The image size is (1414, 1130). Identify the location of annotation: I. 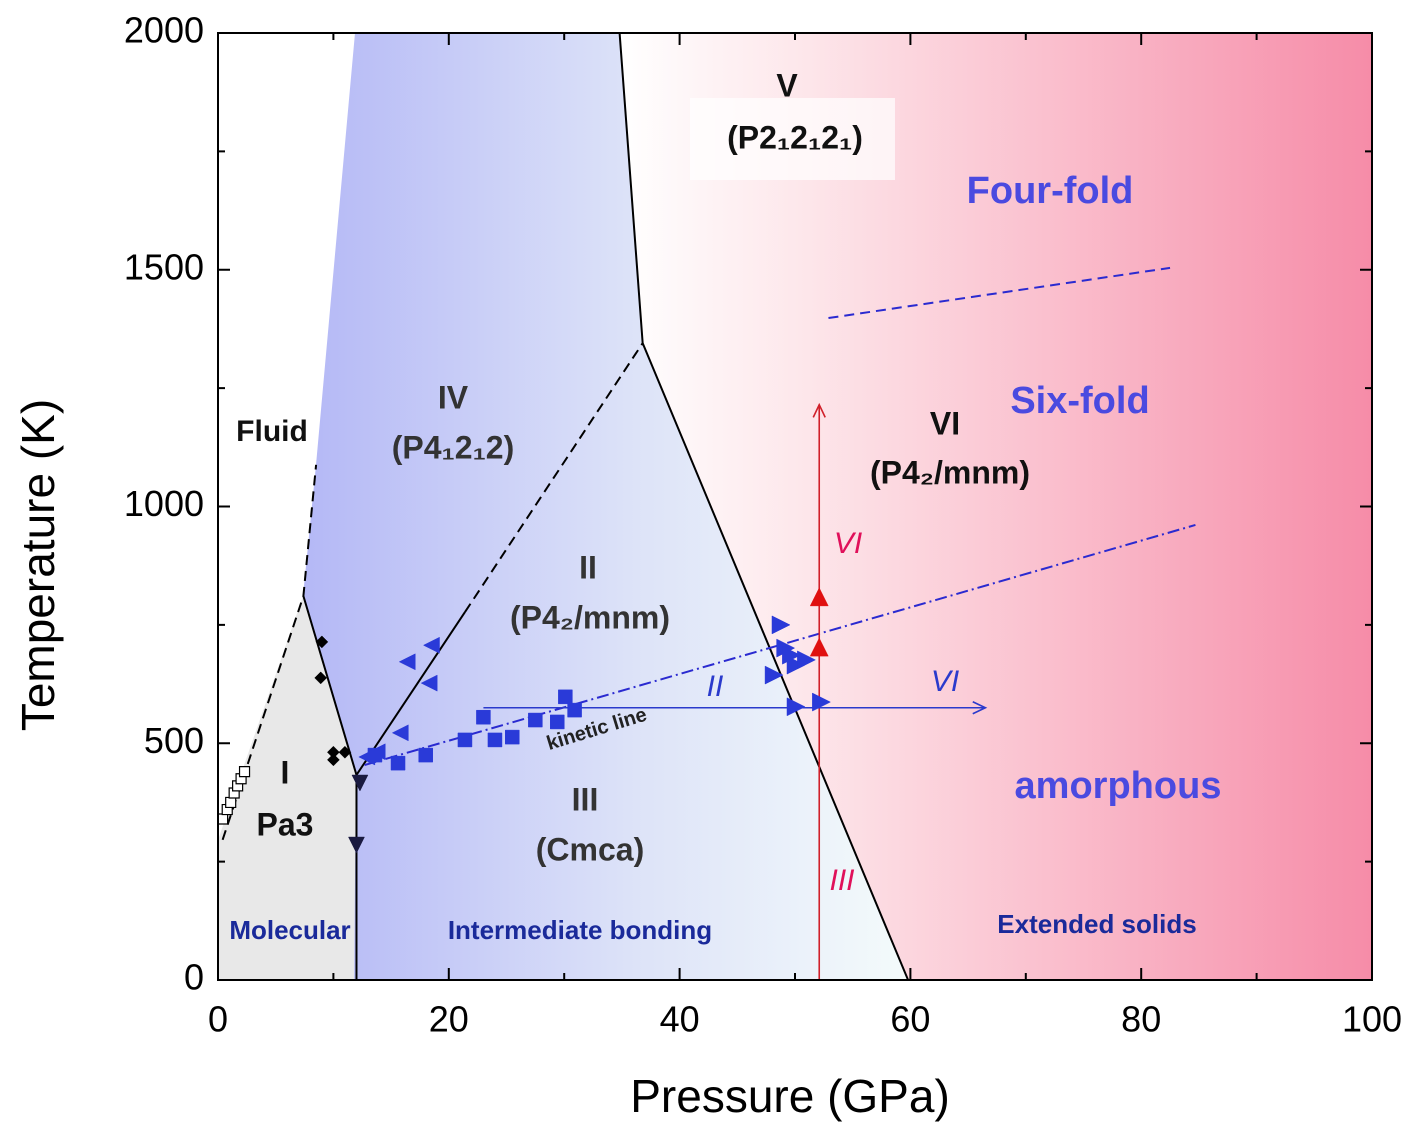
(285, 772).